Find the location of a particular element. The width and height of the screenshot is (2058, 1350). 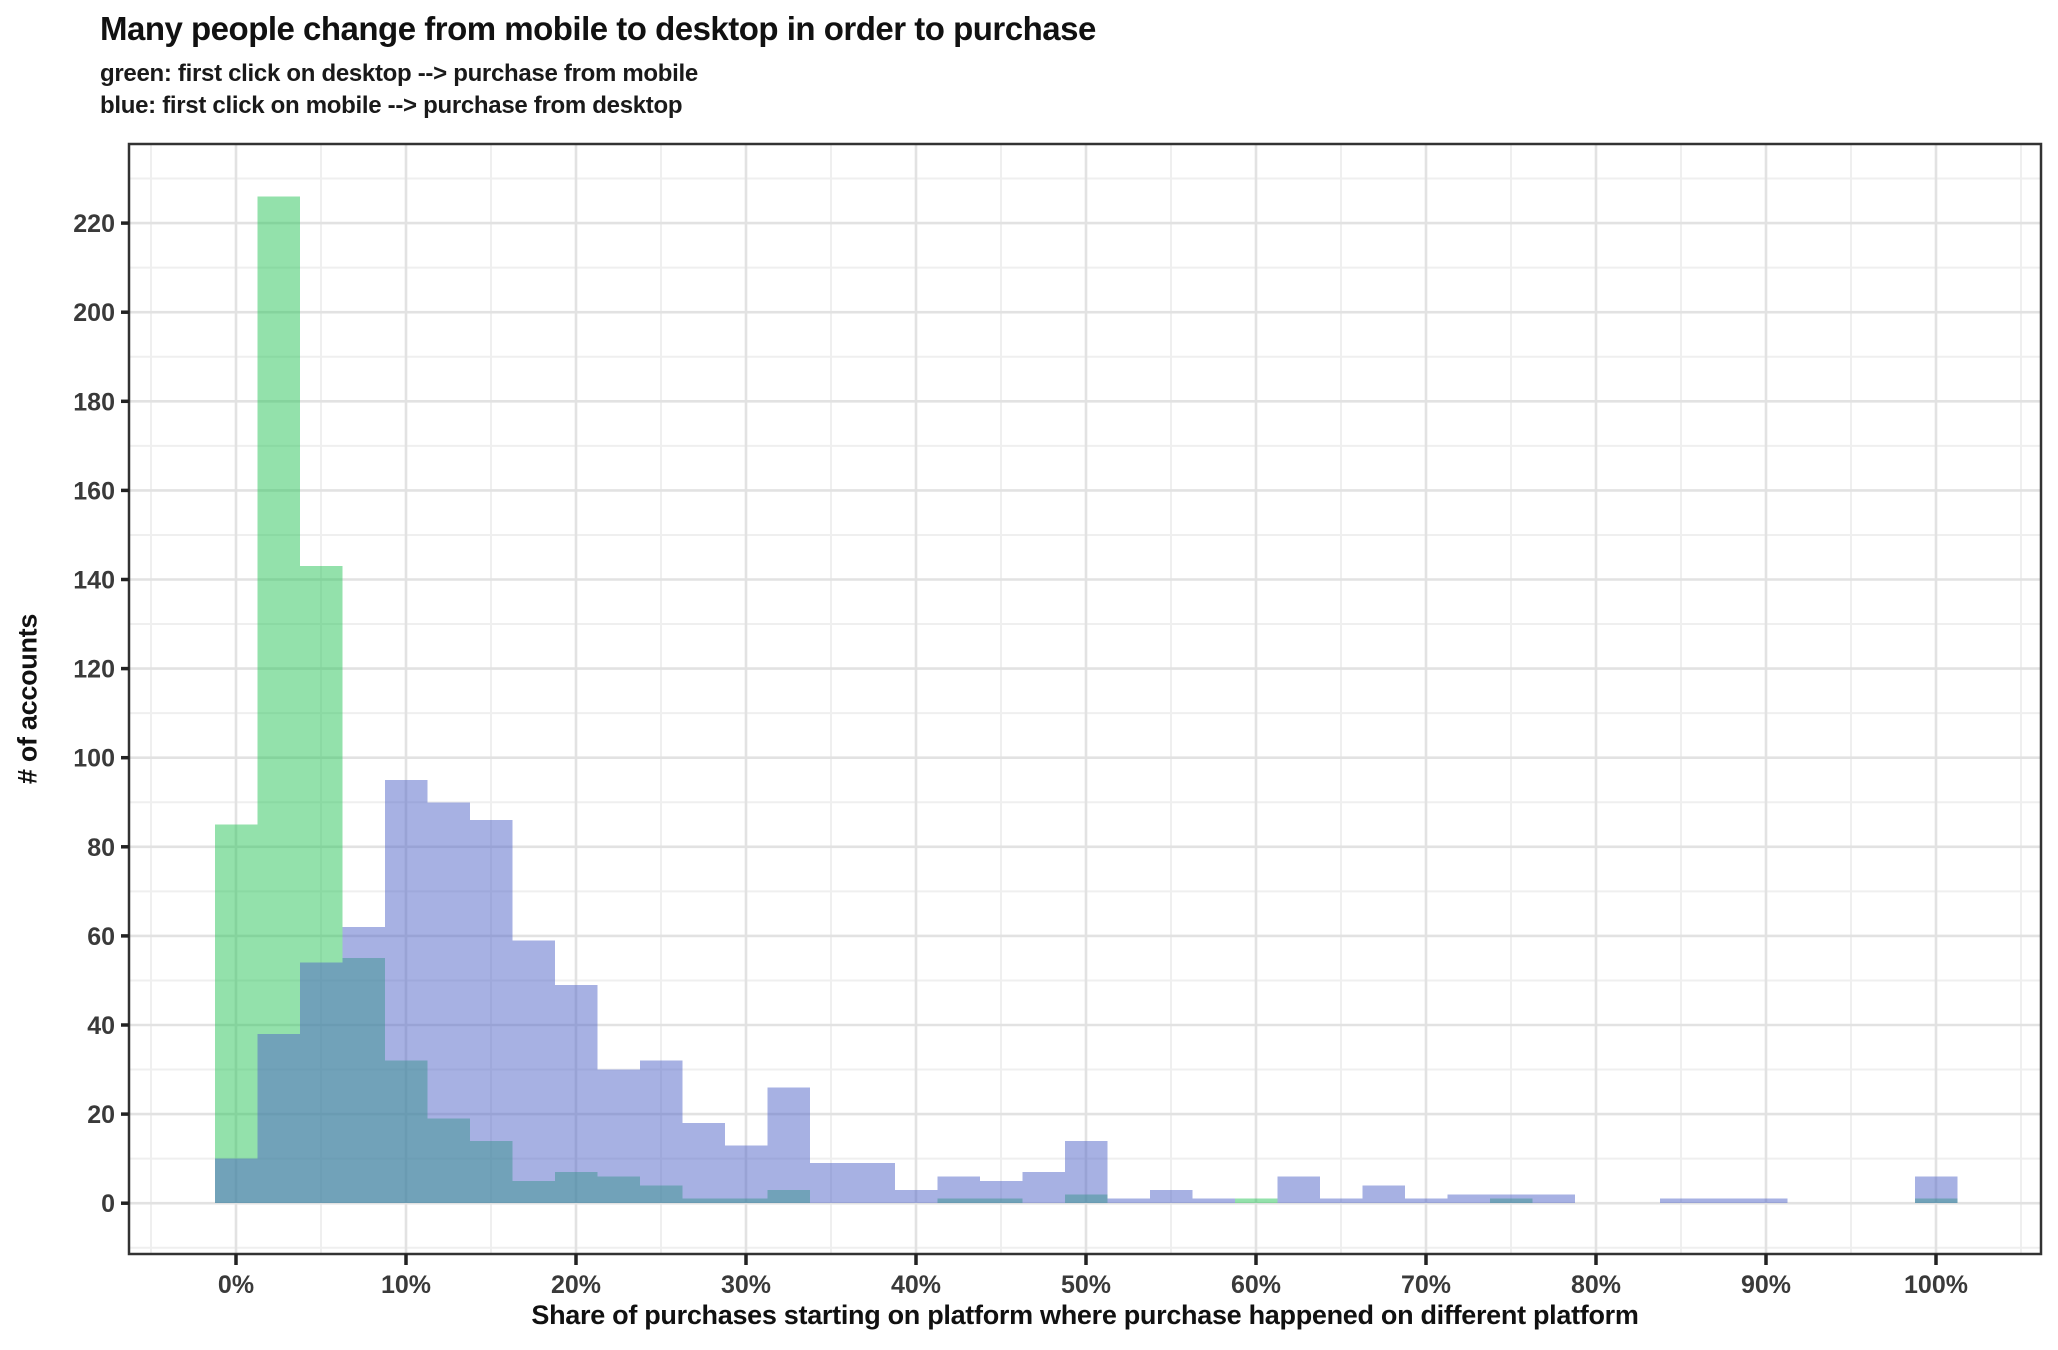

x-tick-label: 80% is located at coordinates (1596, 1285).